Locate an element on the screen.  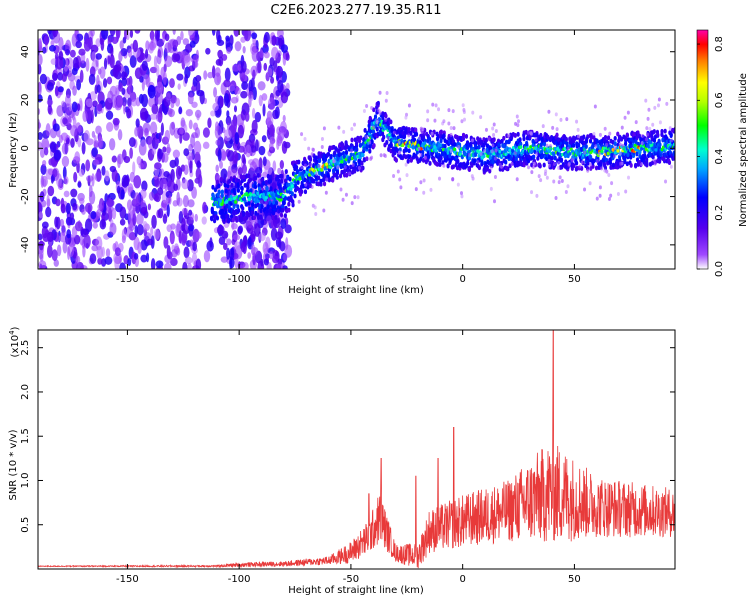
spectrogram-x-tick-label: 50 is located at coordinates (574, 279).